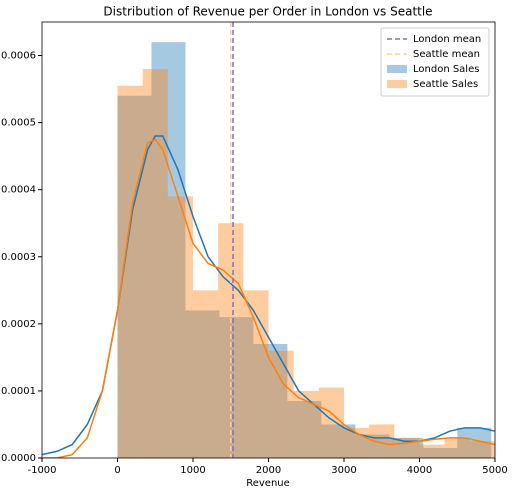 This screenshot has height=496, width=514. I want to click on x-tick-label: -1000, so click(41, 470).